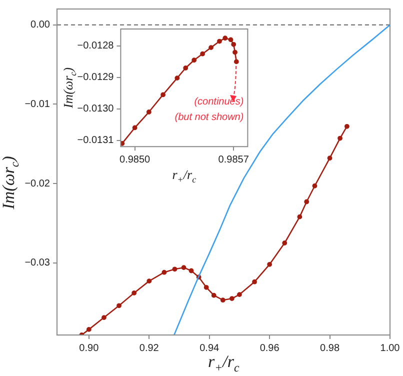 This screenshot has width=403, height=376. I want to click on x-tick-label: 0.92, so click(149, 348).